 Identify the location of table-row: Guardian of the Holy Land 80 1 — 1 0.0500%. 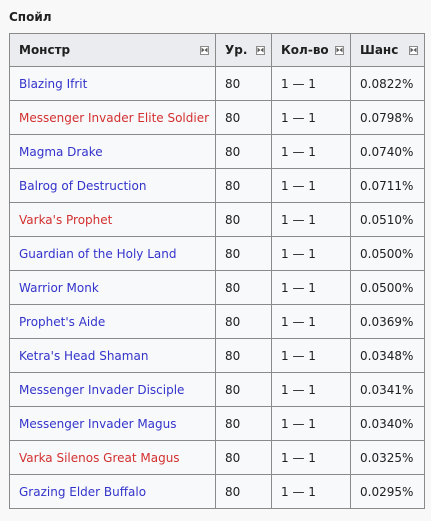
(217, 253).